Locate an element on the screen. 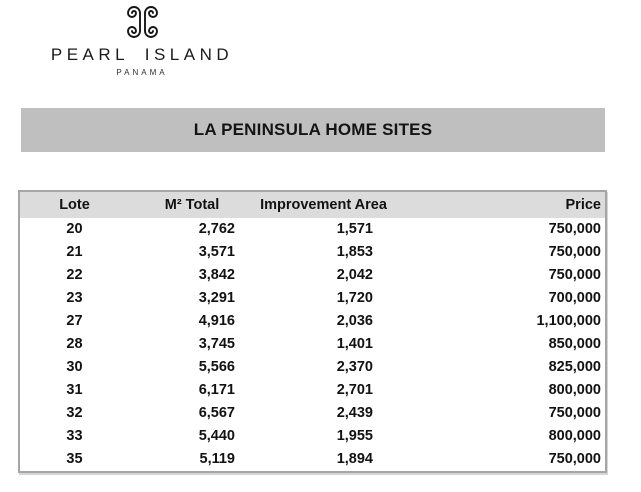 The height and width of the screenshot is (492, 641). improvement-area-cell: 2,439 is located at coordinates (354, 413).